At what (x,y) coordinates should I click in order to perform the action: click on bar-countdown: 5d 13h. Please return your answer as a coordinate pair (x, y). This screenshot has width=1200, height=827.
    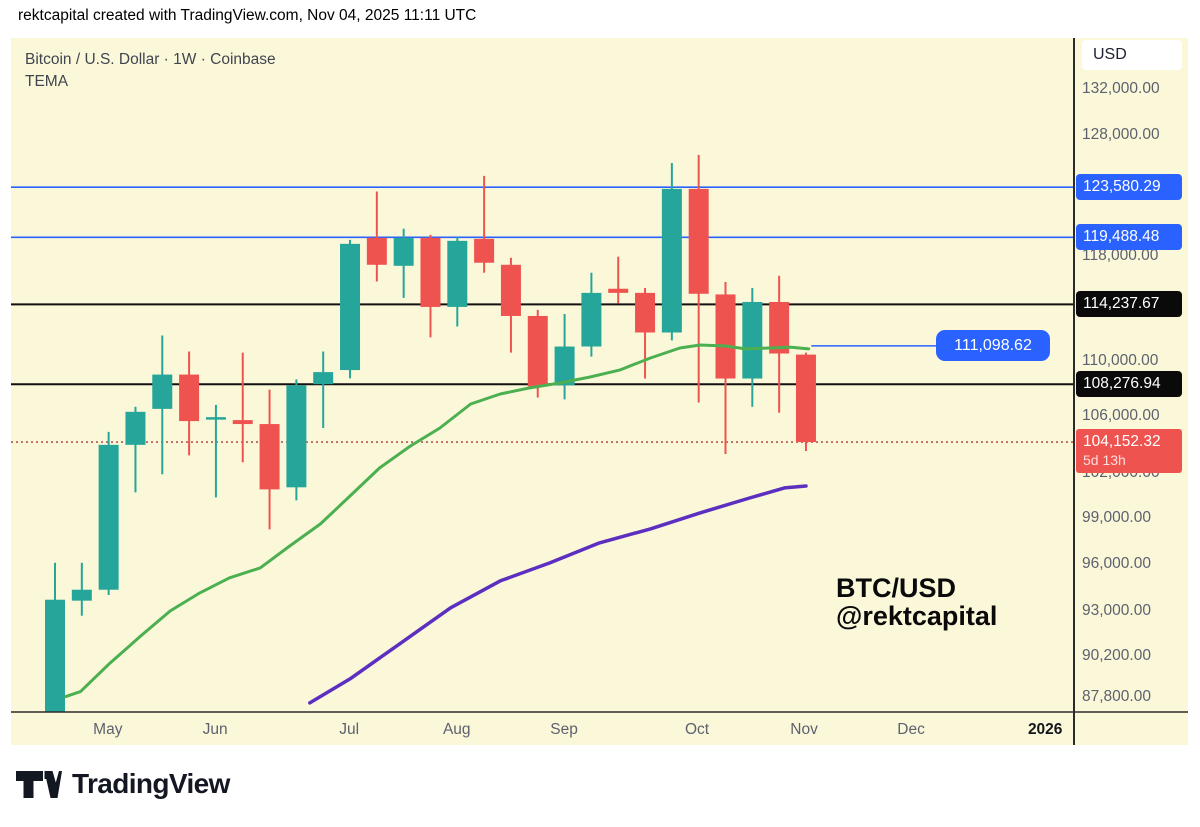
    Looking at the image, I should click on (1104, 460).